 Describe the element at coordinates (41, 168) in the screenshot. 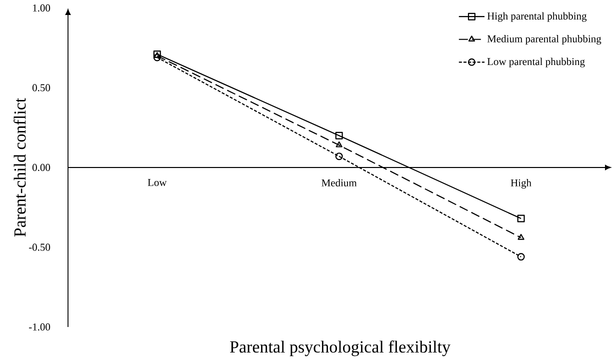

I see `y-tick-label: 0.00` at that location.